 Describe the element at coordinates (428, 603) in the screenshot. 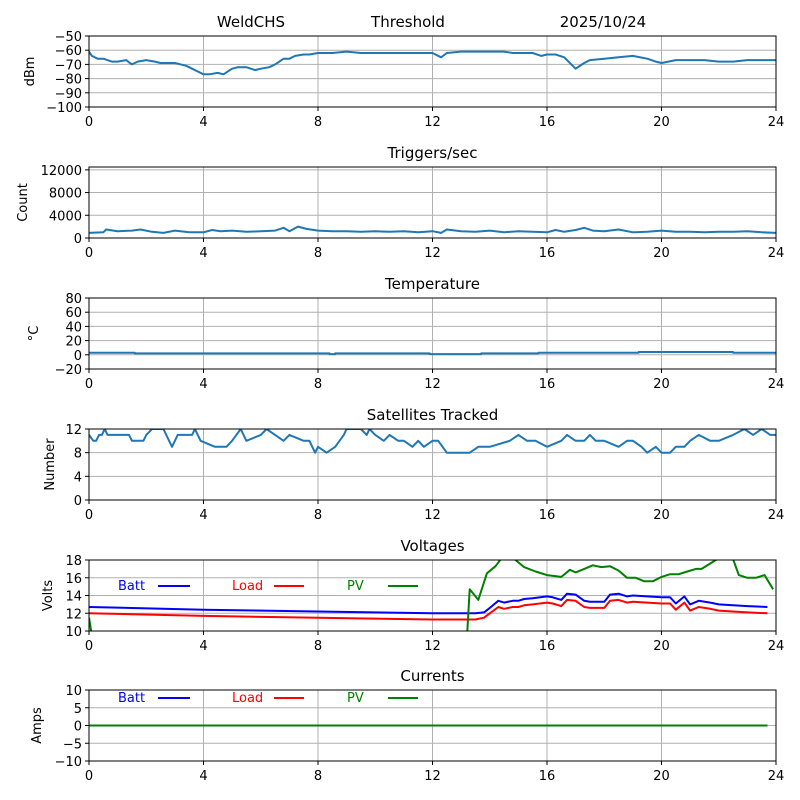

I see `series-line-batt` at that location.